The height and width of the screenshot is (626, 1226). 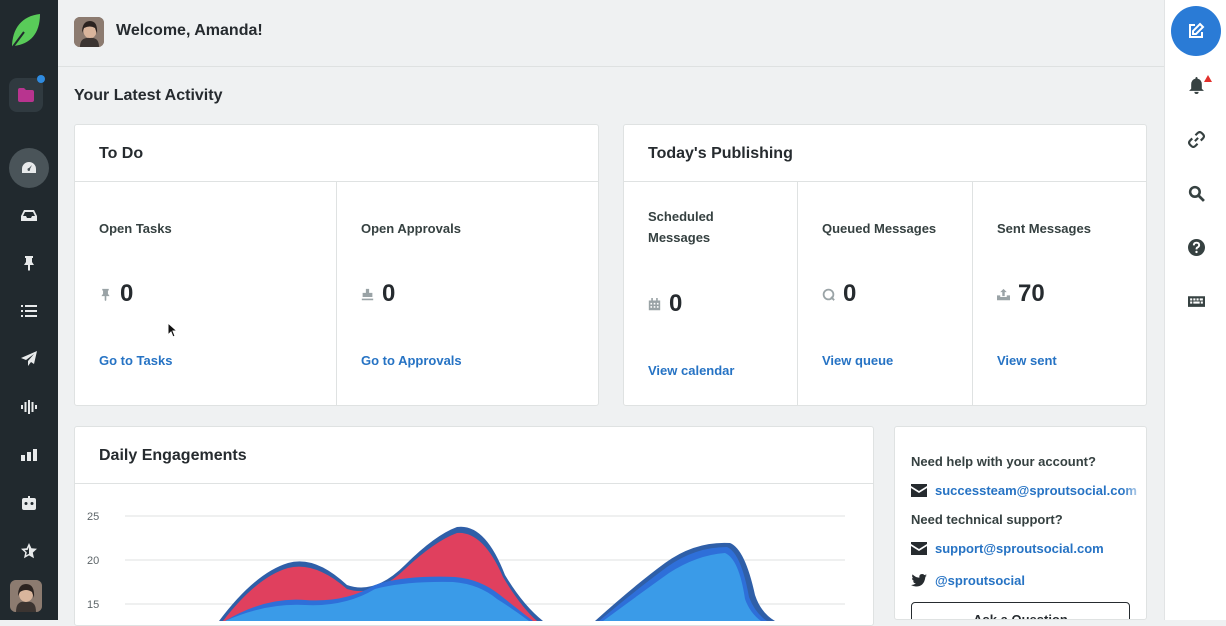 I want to click on sprout-logo, so click(x=26, y=31).